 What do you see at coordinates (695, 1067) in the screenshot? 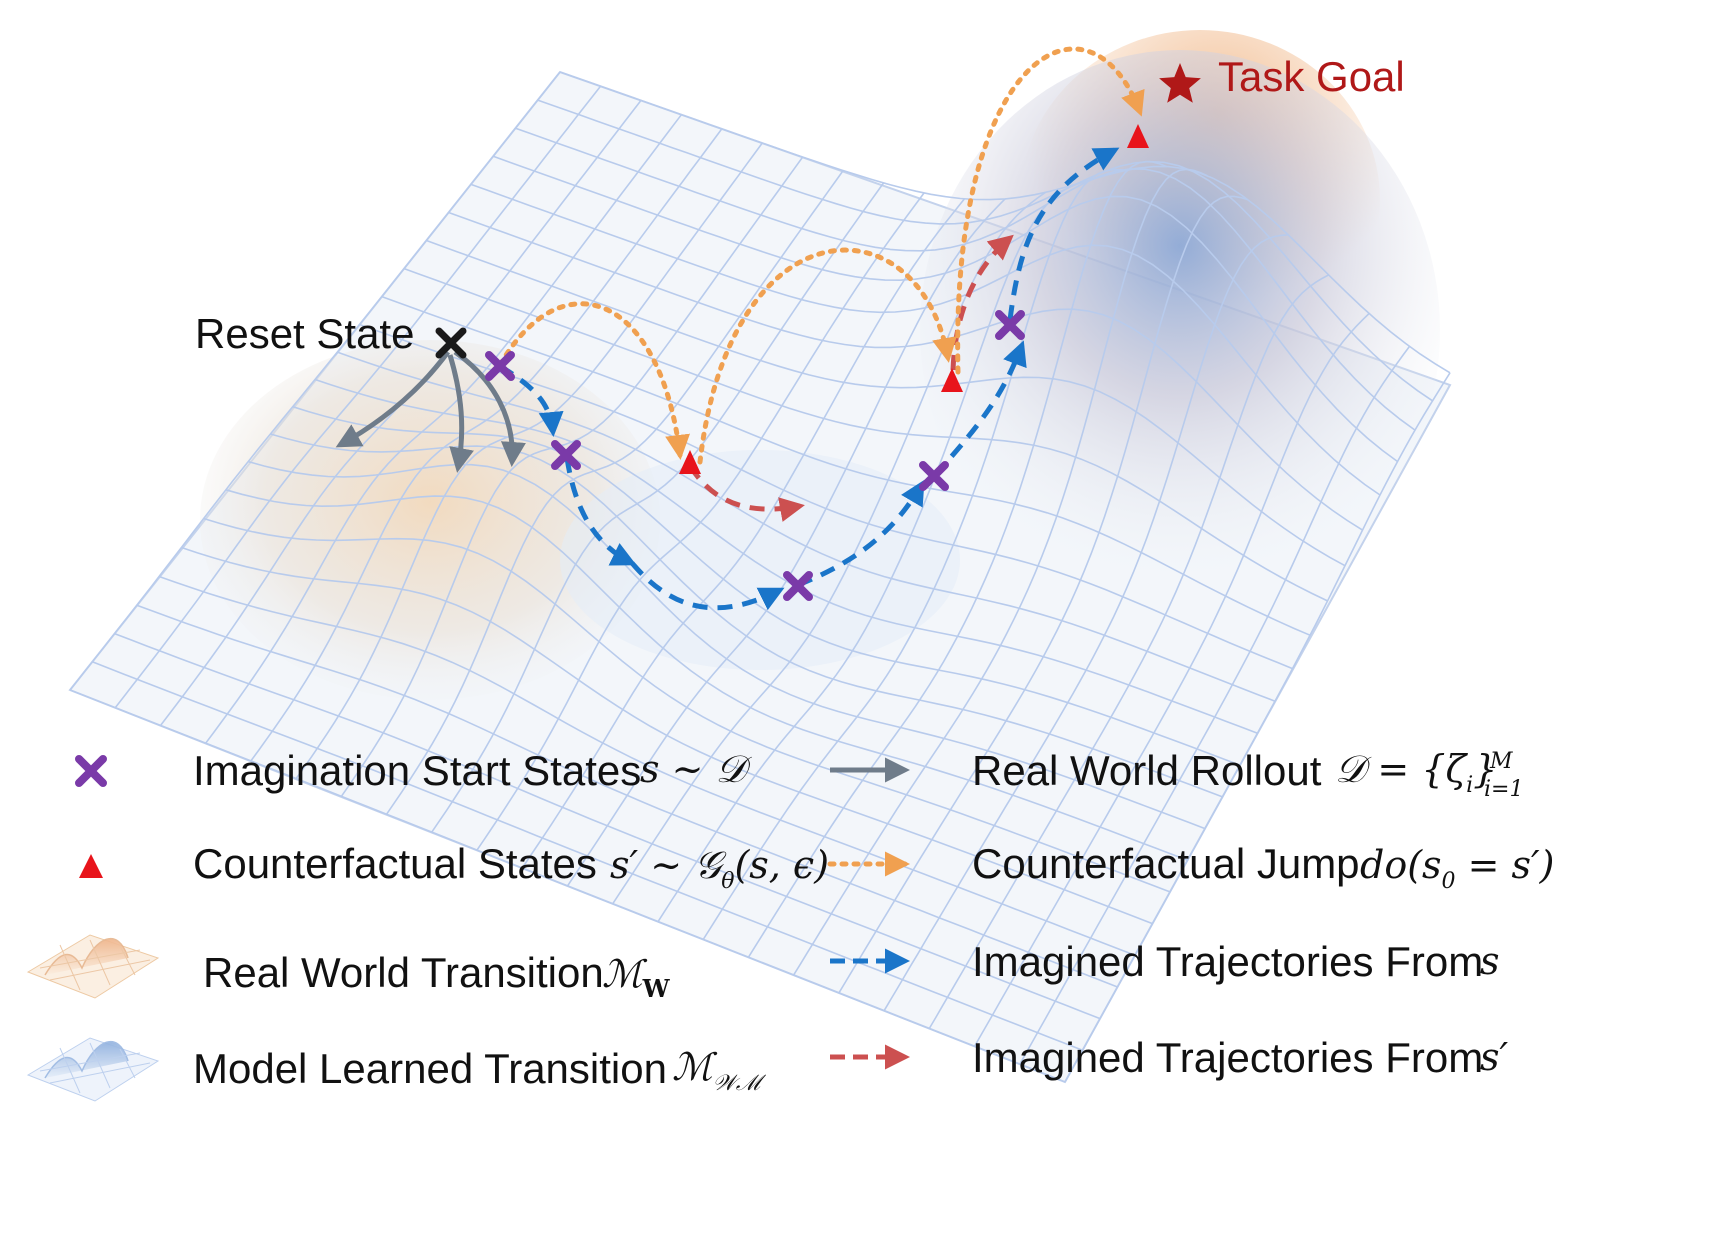
I see `model-math-main: ℳ` at bounding box center [695, 1067].